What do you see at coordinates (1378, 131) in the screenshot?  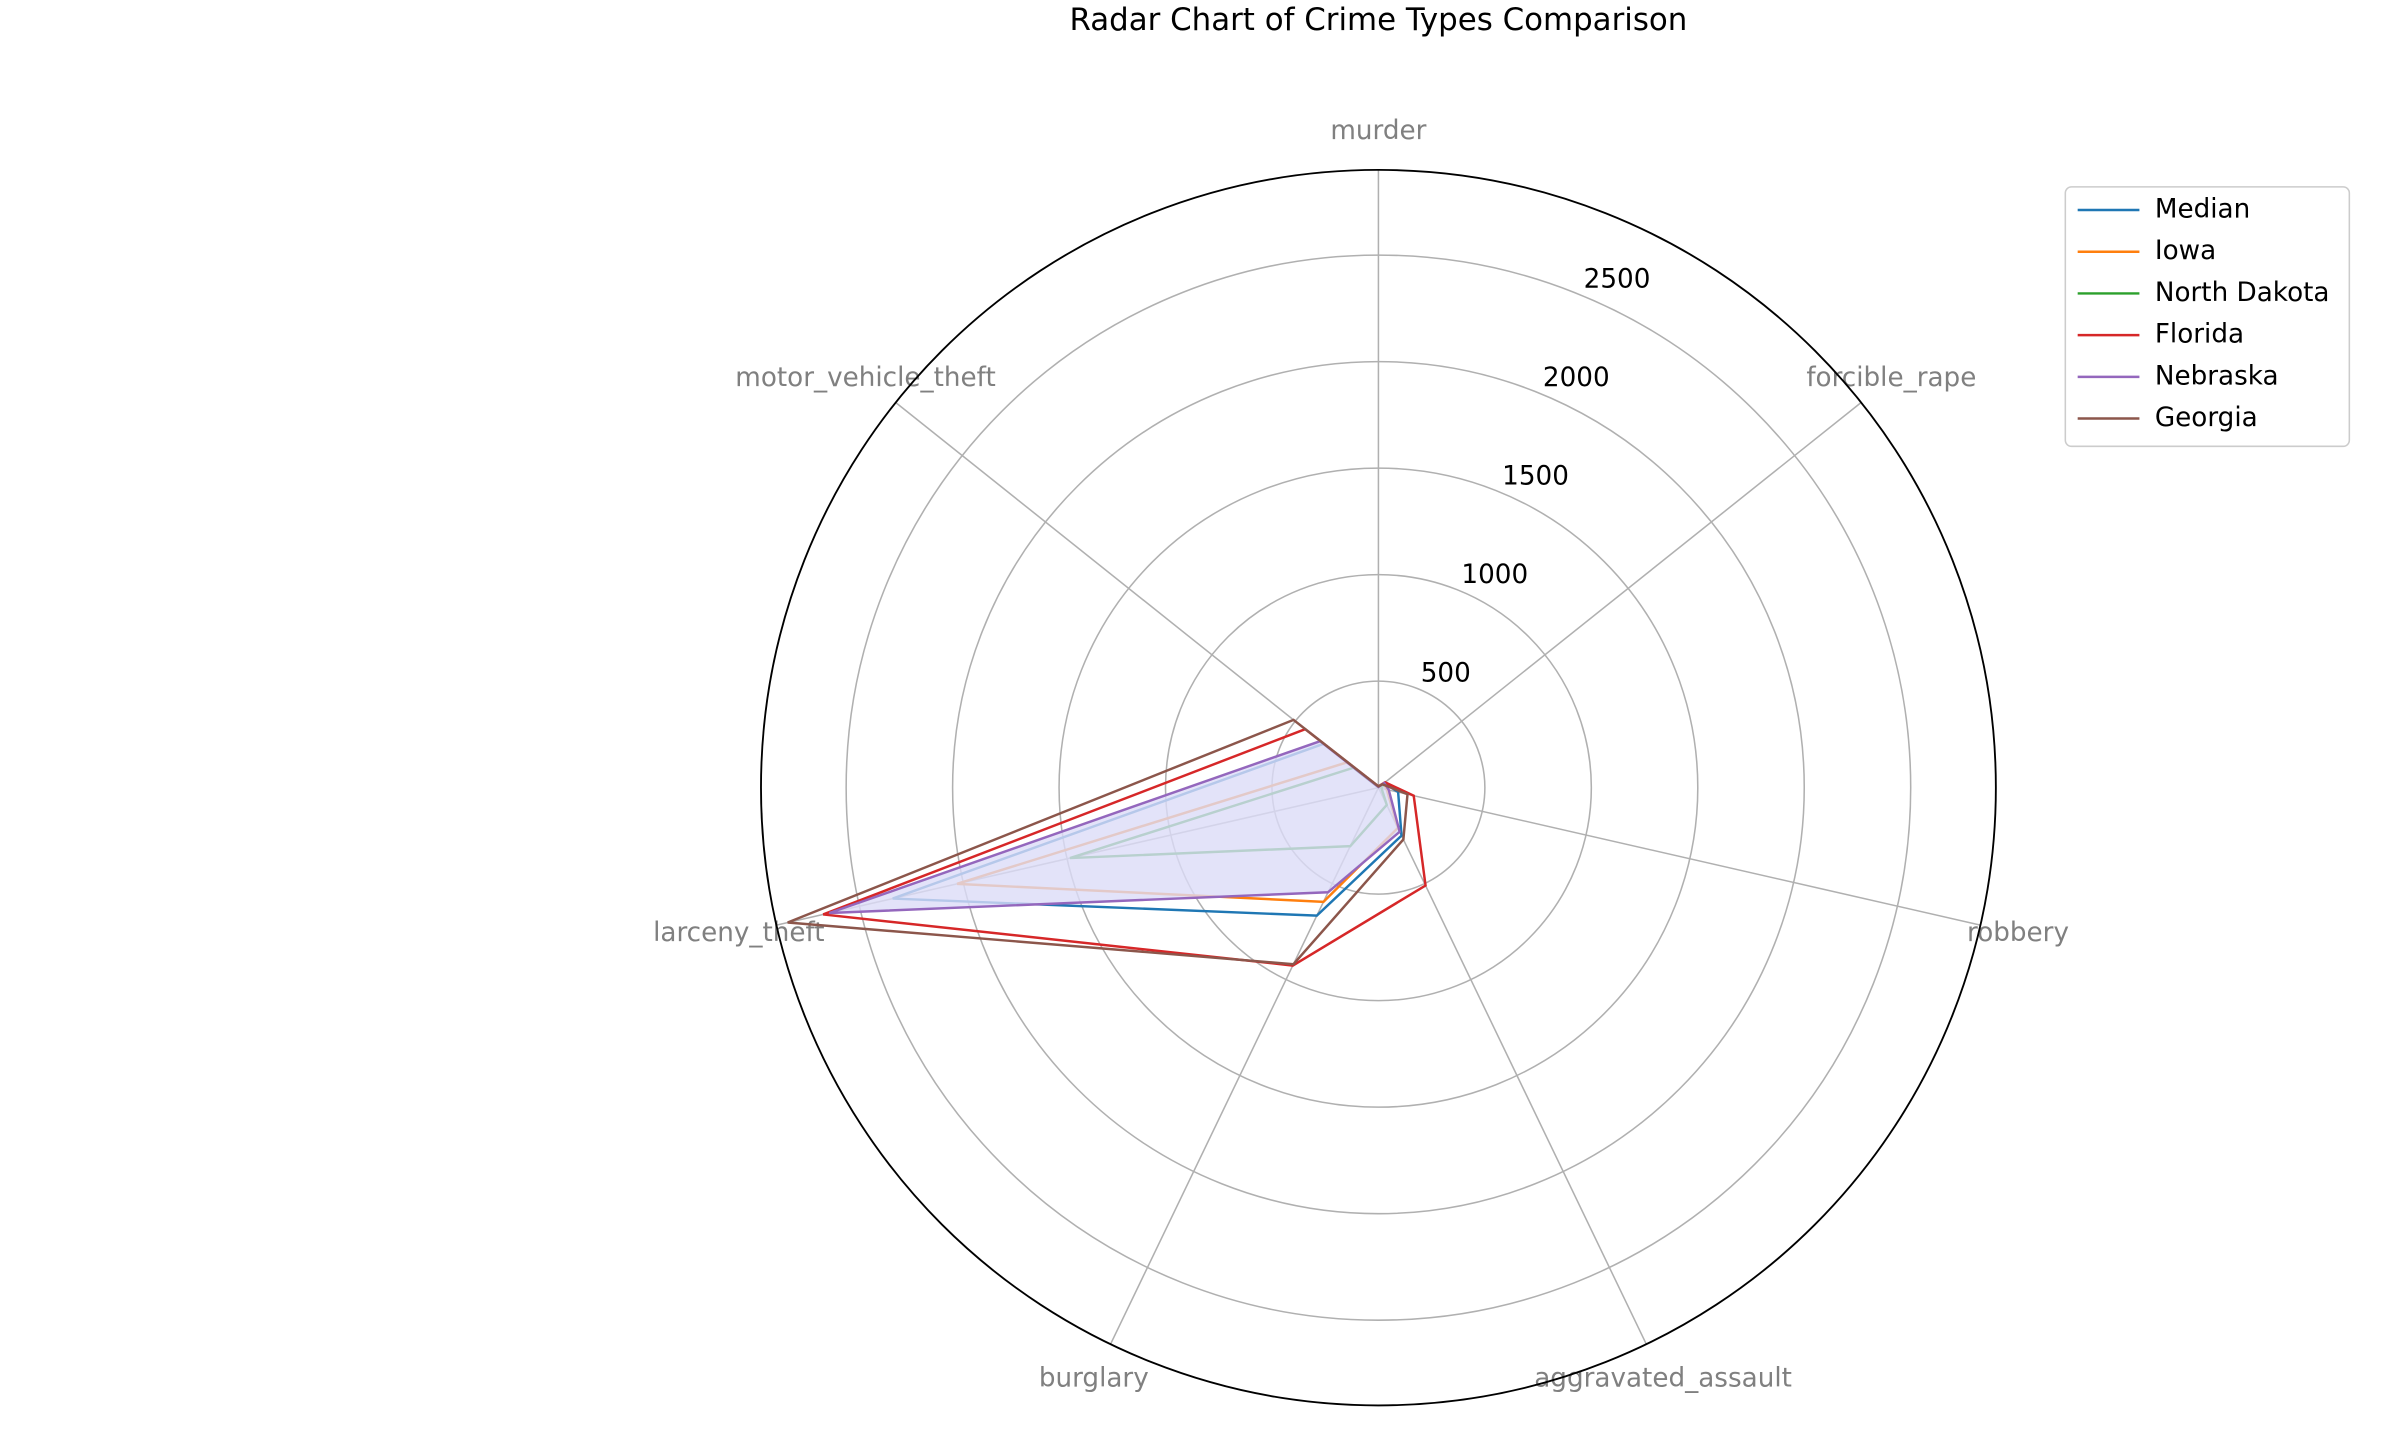 I see `category-label: murder` at bounding box center [1378, 131].